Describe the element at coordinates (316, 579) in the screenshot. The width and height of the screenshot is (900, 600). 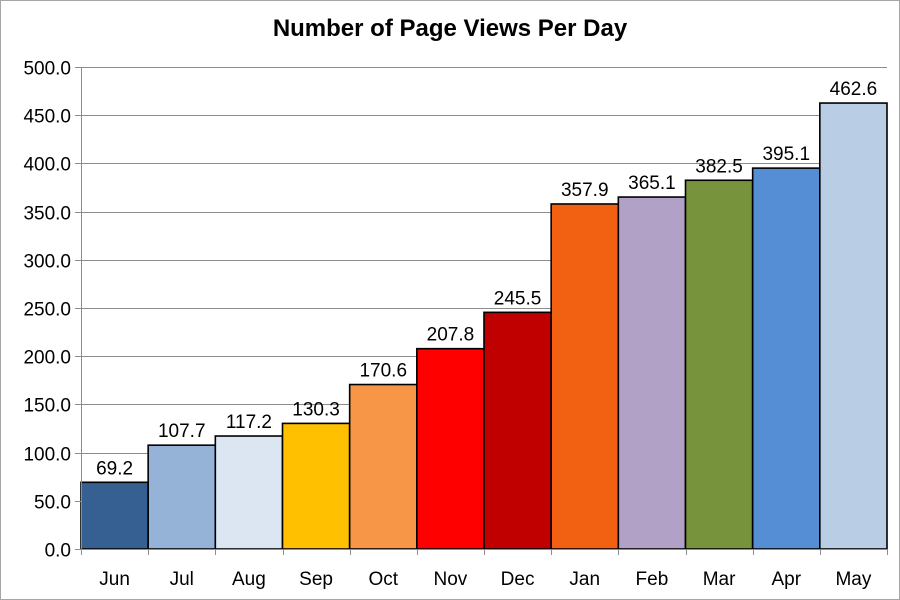
I see `x-tick-label: Sep` at that location.